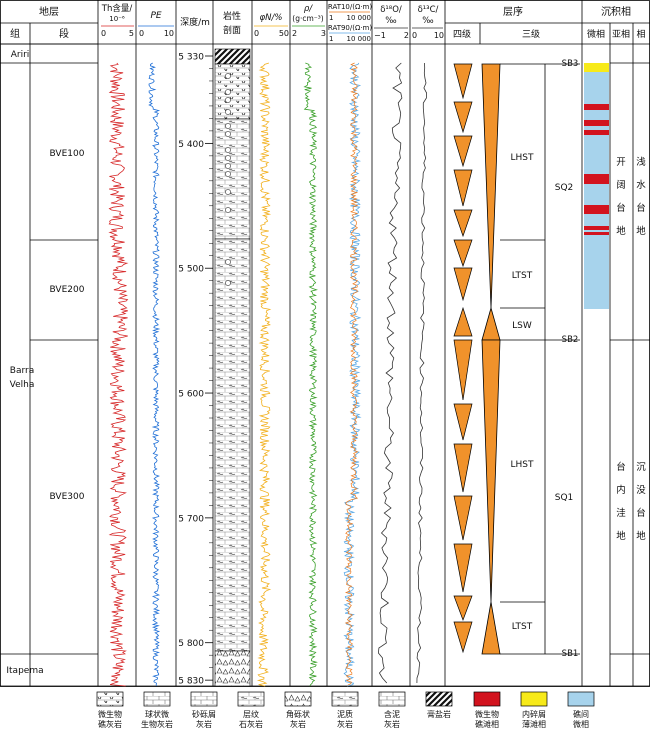 This screenshot has width=650, height=733. Describe the element at coordinates (359, 18) in the screenshot. I see `rt10-max: 10 000` at that location.